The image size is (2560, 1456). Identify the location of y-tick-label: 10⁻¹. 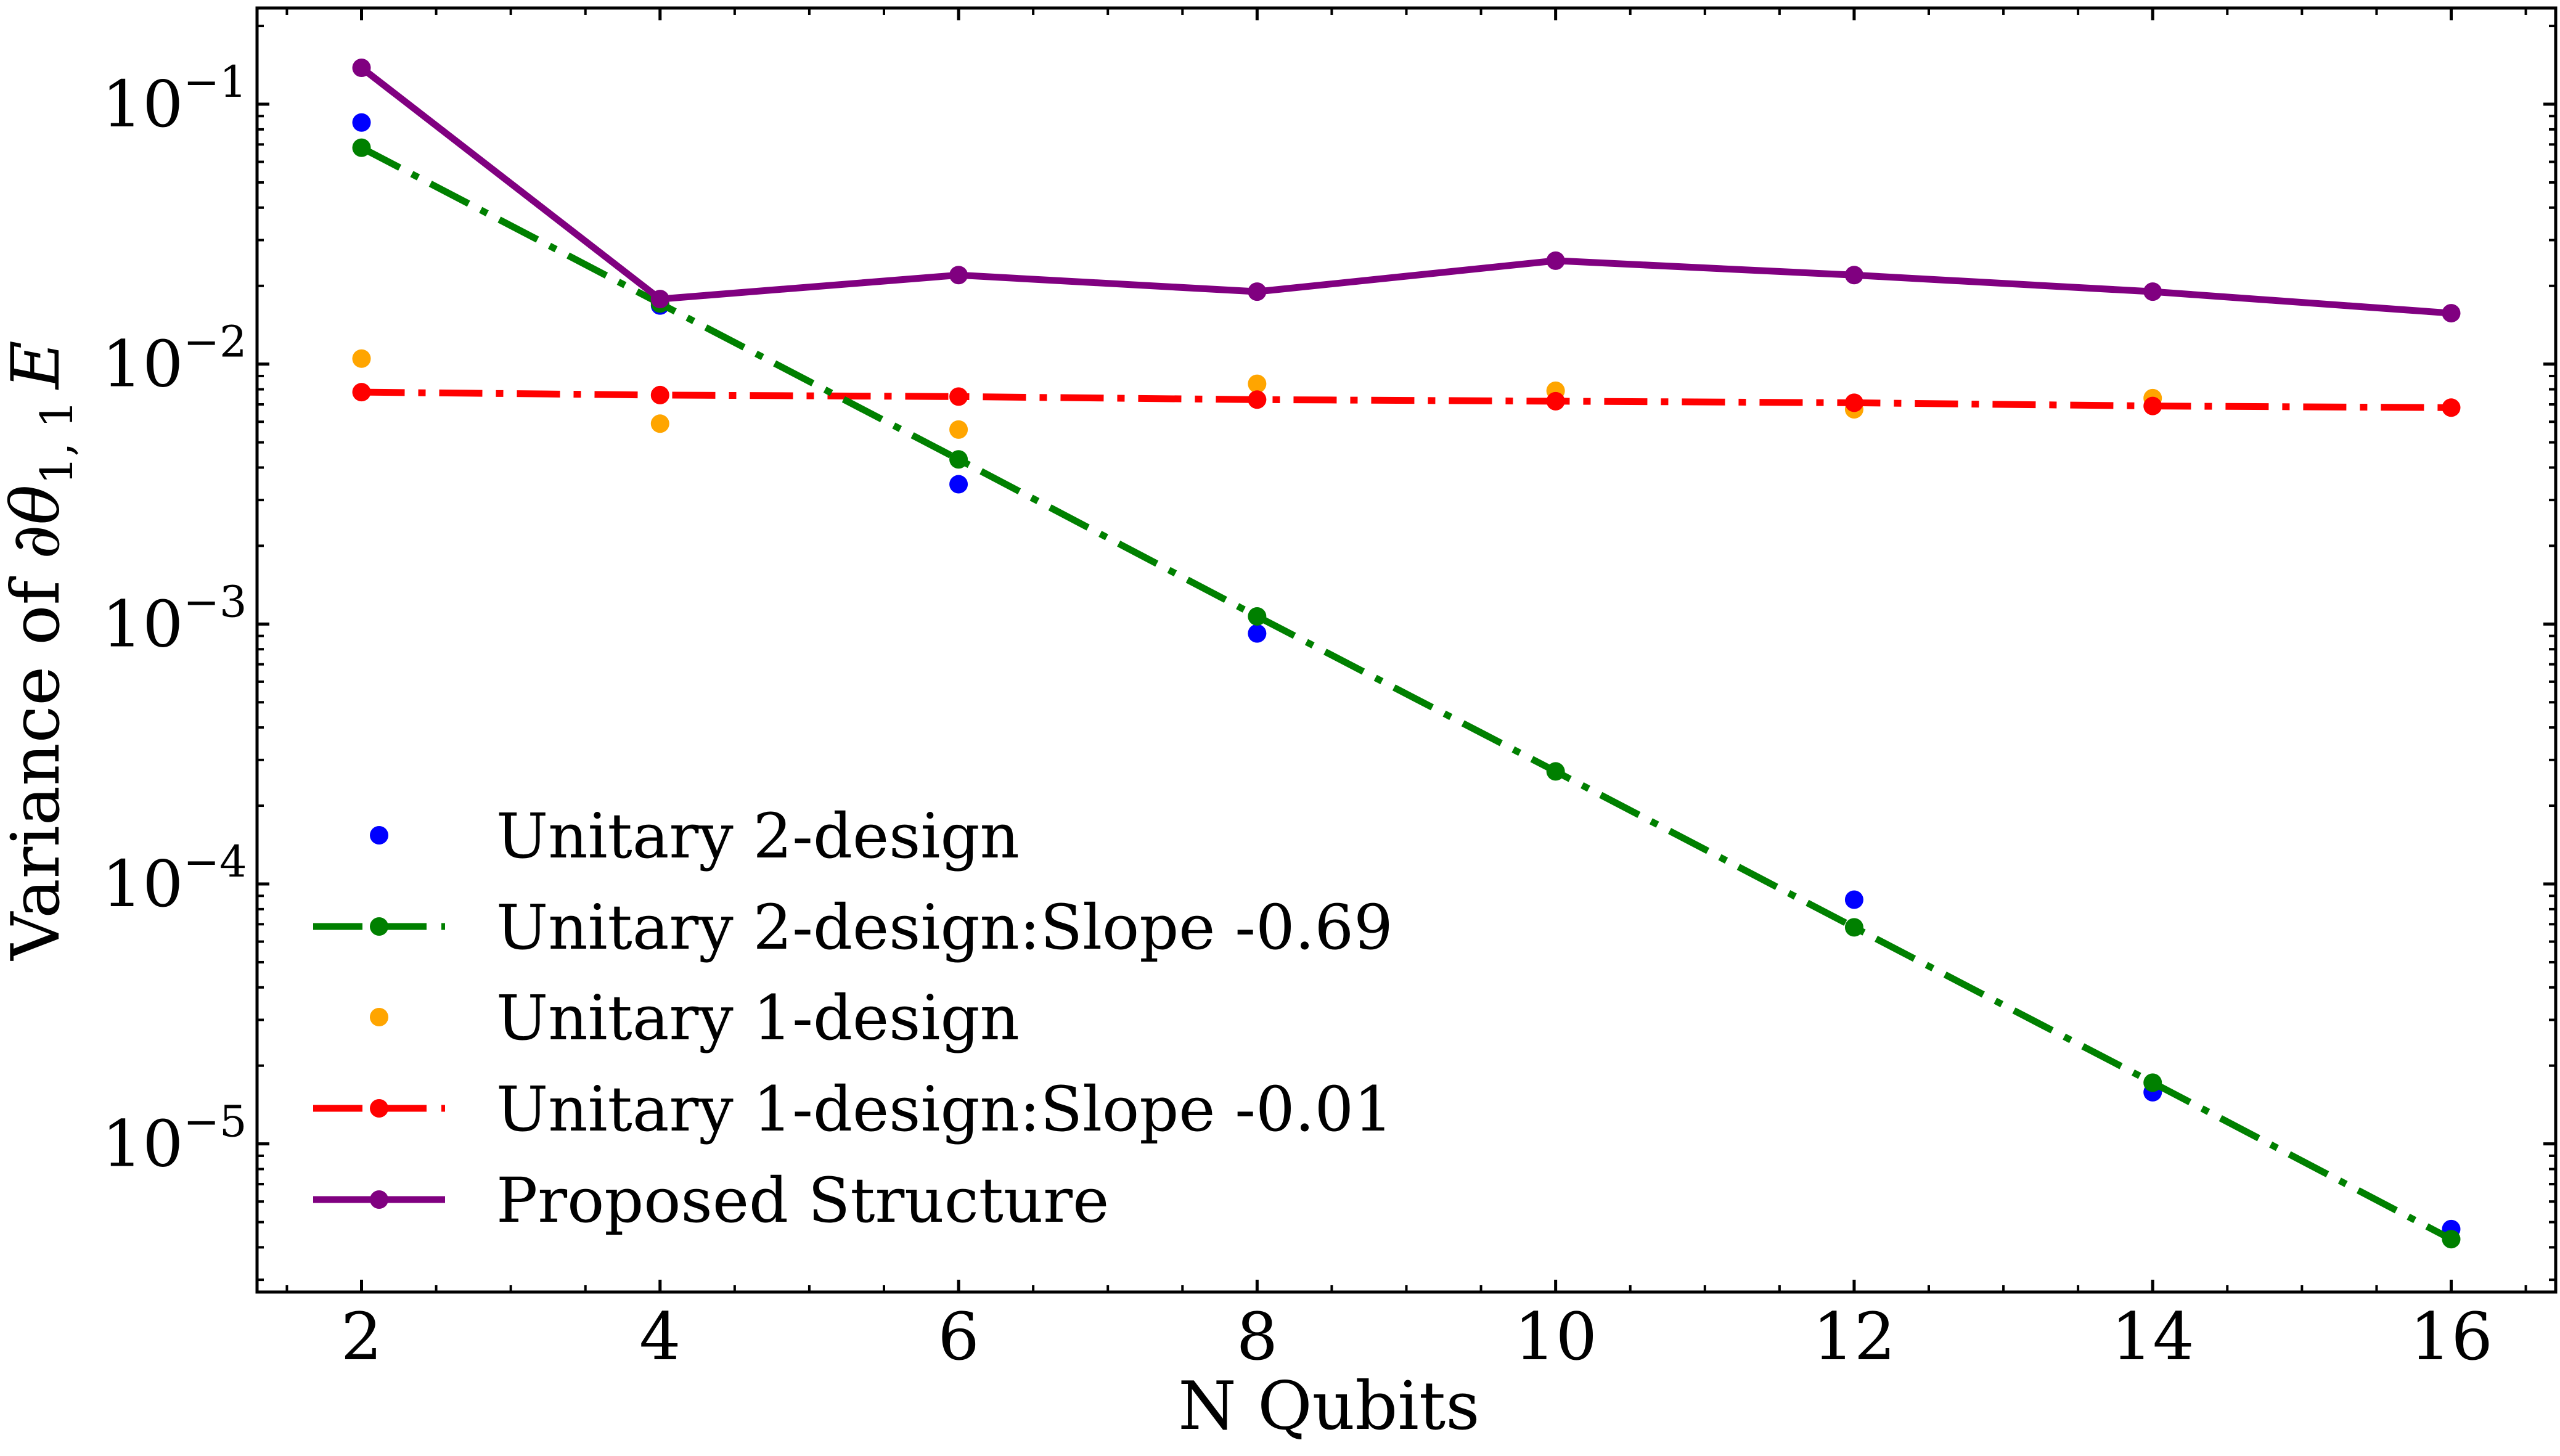
(175, 99).